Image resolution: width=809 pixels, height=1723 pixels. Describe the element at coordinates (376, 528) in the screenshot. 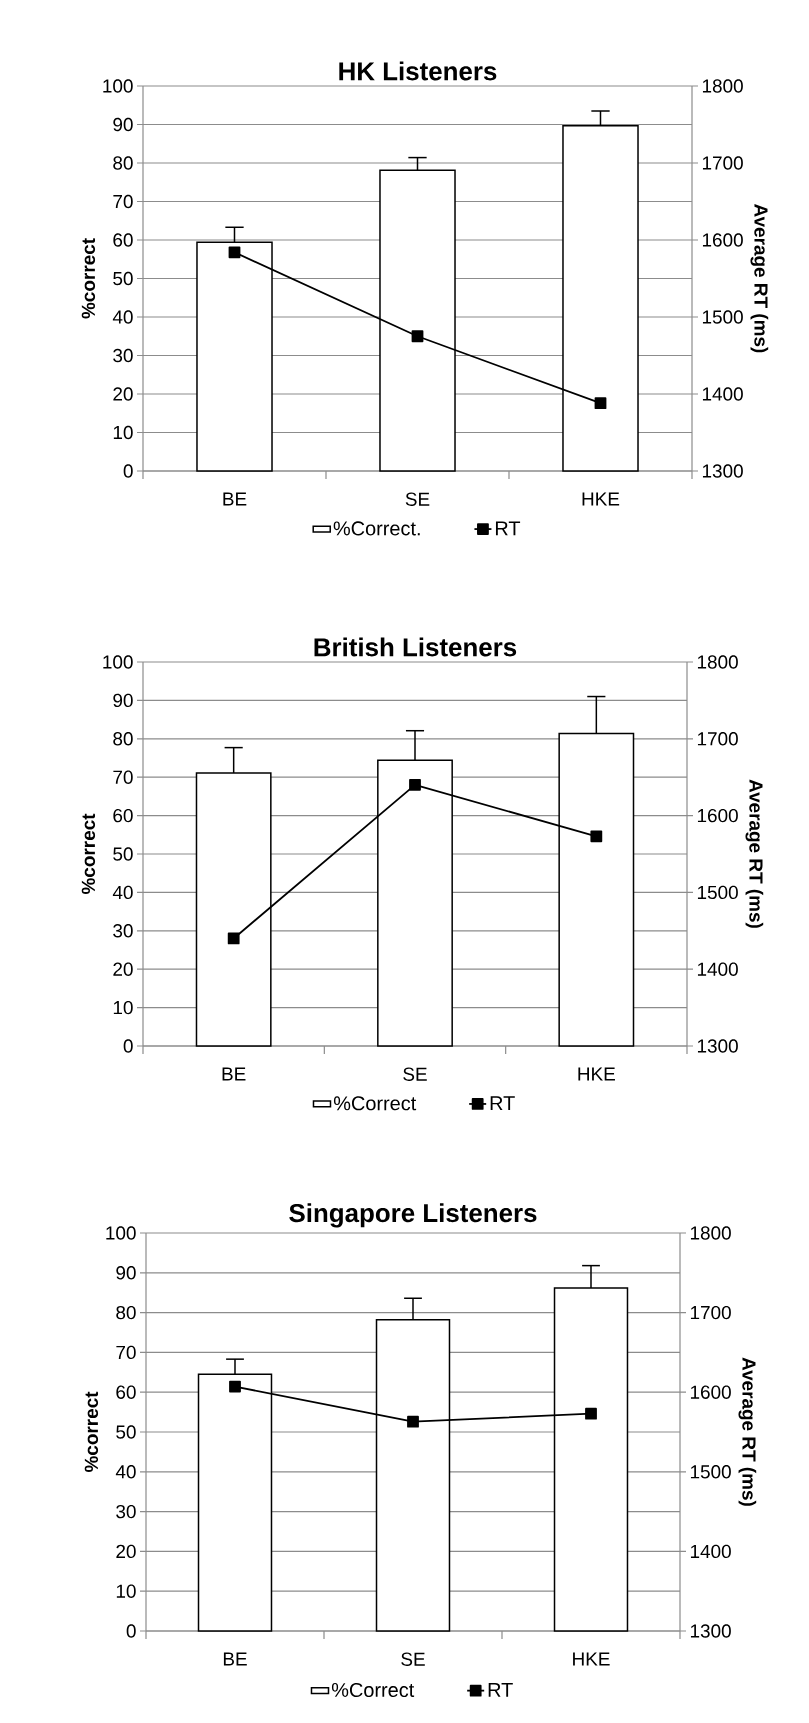

I see `legend-label: %Correct.` at that location.